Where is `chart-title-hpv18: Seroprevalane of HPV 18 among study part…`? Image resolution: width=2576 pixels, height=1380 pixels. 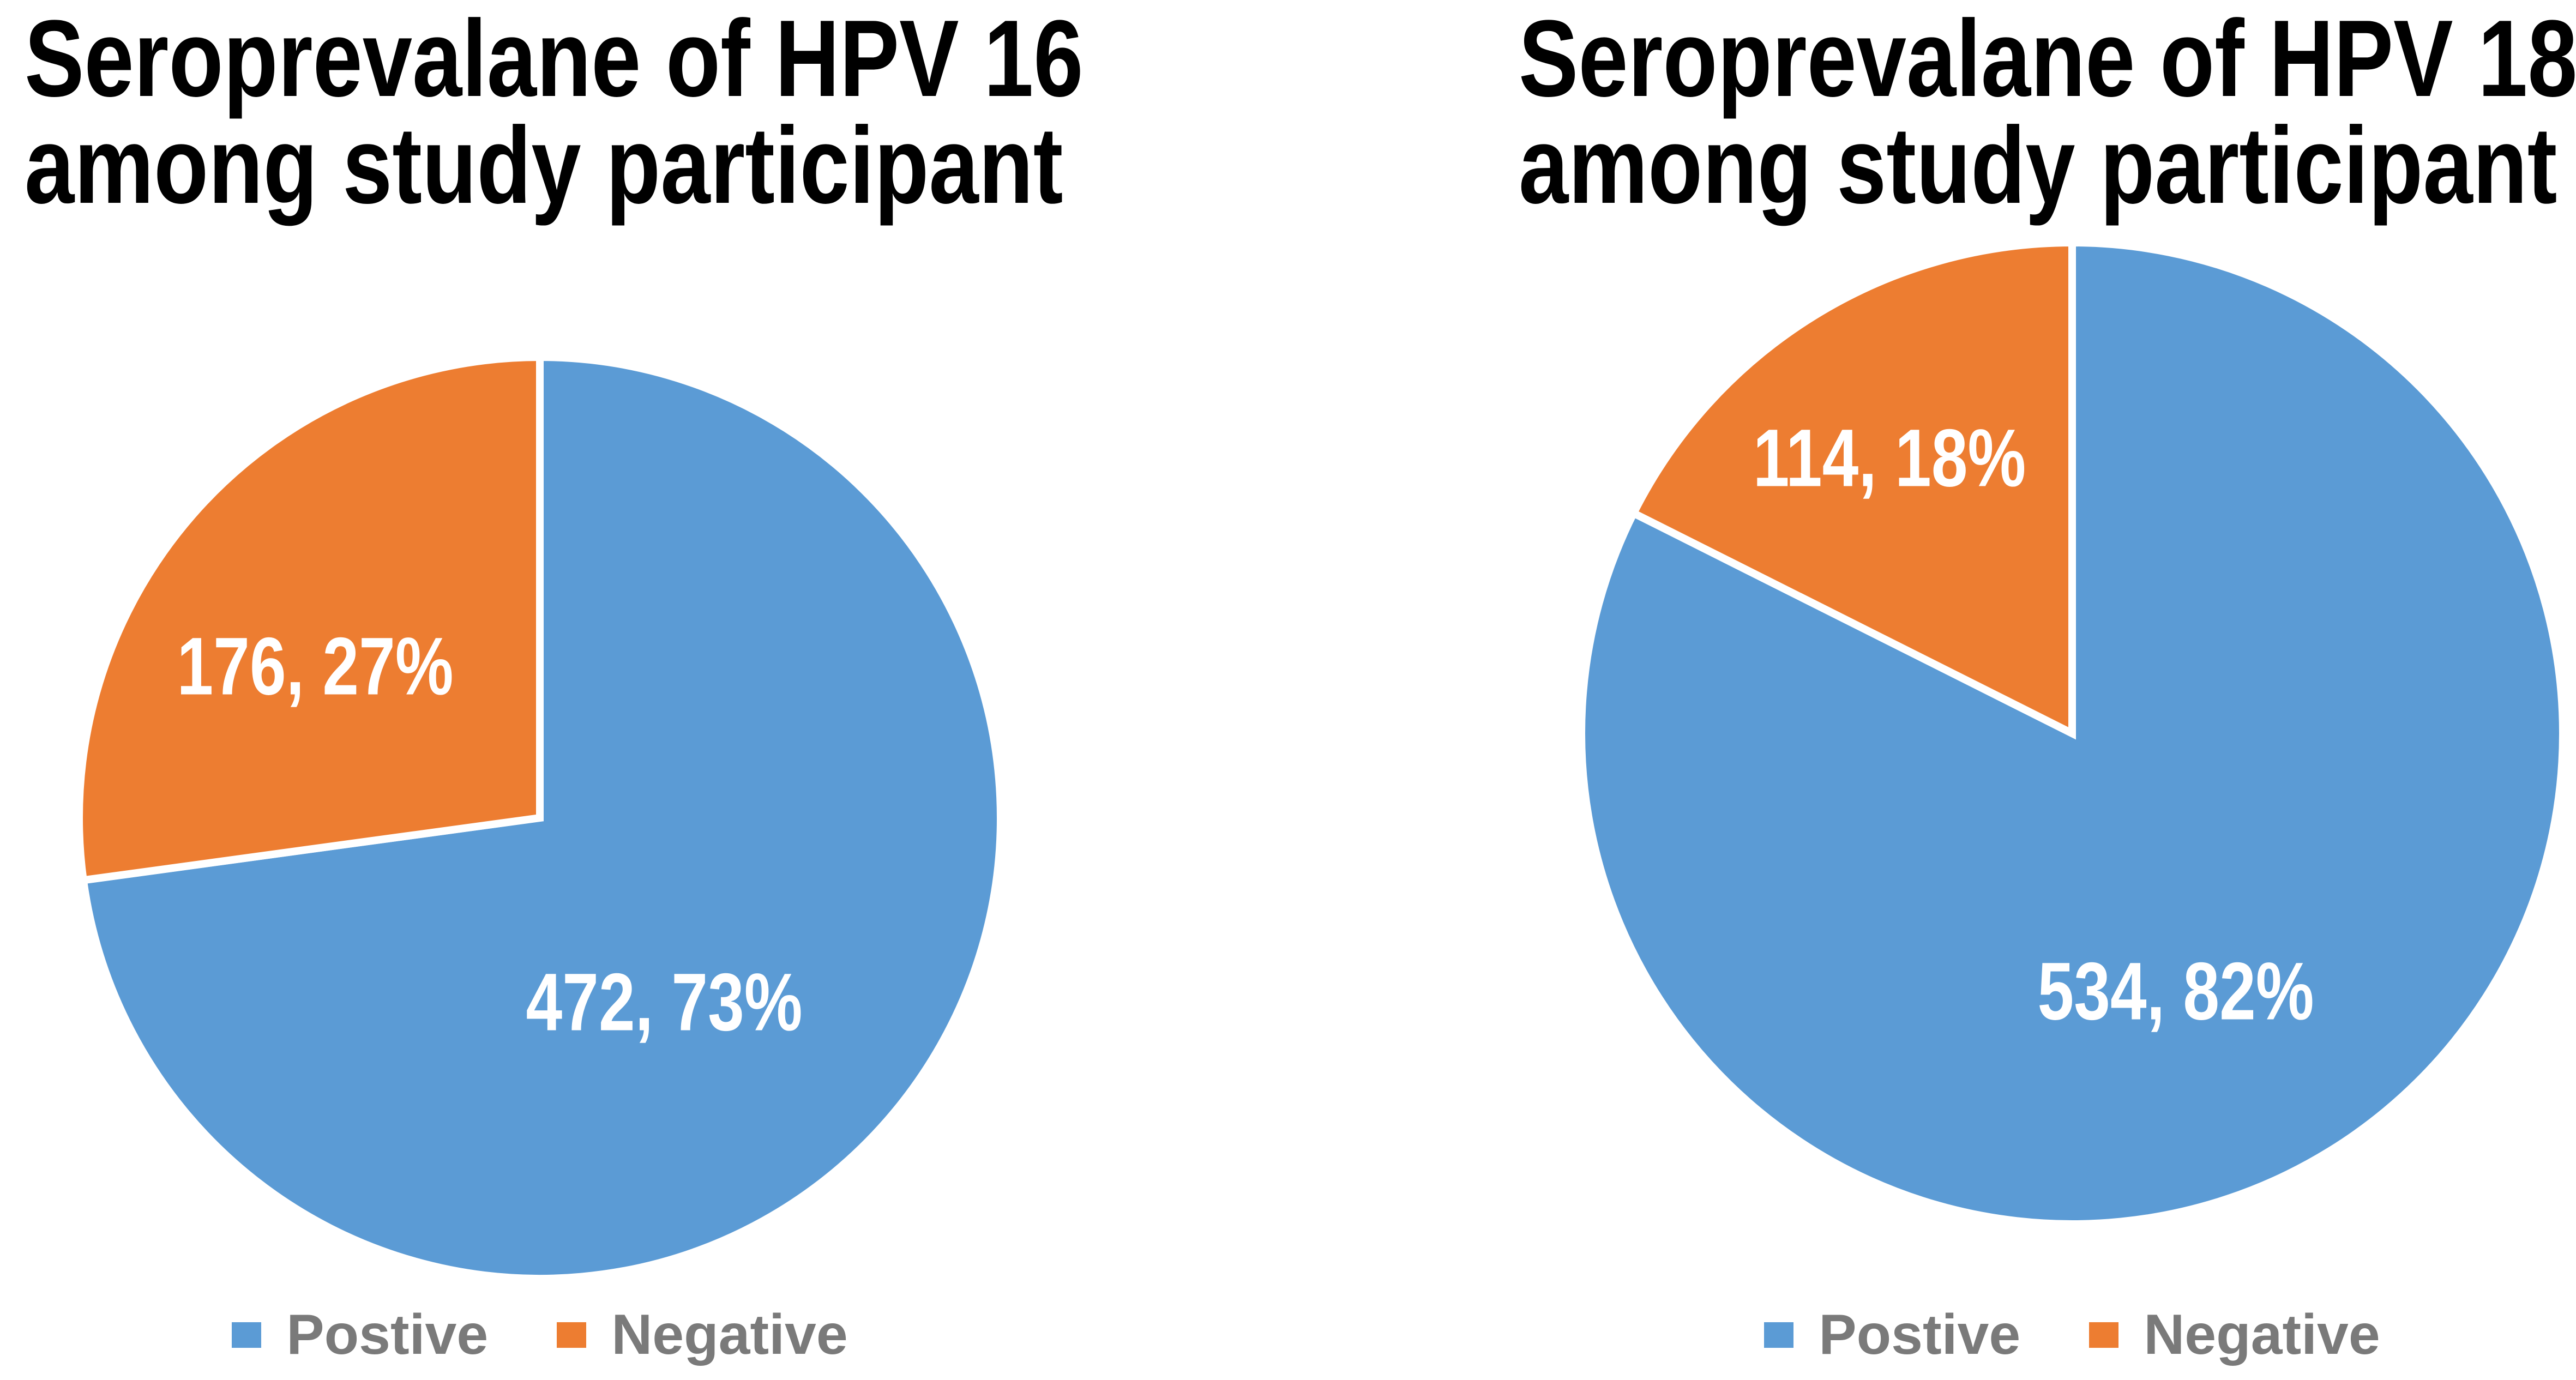
chart-title-hpv18: Seroprevalane of HPV 18 among study part… is located at coordinates (2047, 113).